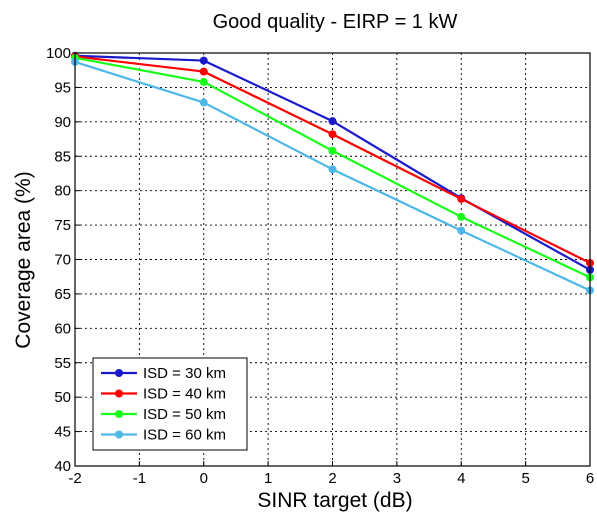 This screenshot has width=597, height=513. Describe the element at coordinates (62, 397) in the screenshot. I see `y-tick-label: 50` at that location.